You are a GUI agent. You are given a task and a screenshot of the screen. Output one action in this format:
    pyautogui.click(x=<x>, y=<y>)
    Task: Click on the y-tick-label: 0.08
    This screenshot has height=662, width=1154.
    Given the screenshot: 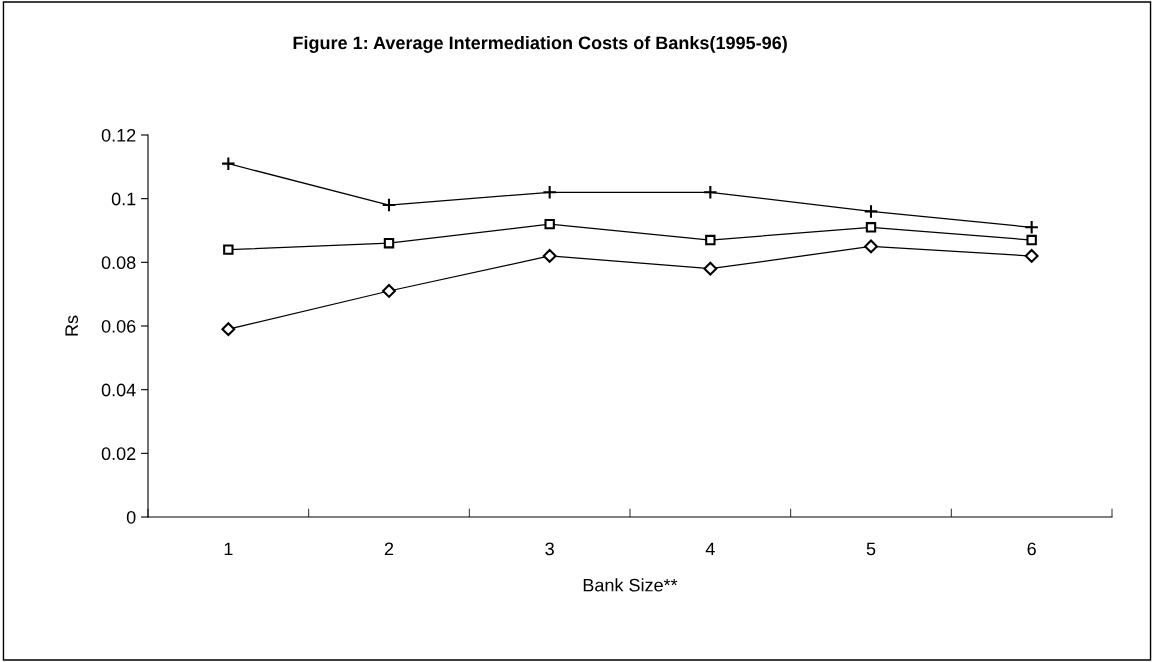 What is the action you would take?
    pyautogui.click(x=118, y=263)
    